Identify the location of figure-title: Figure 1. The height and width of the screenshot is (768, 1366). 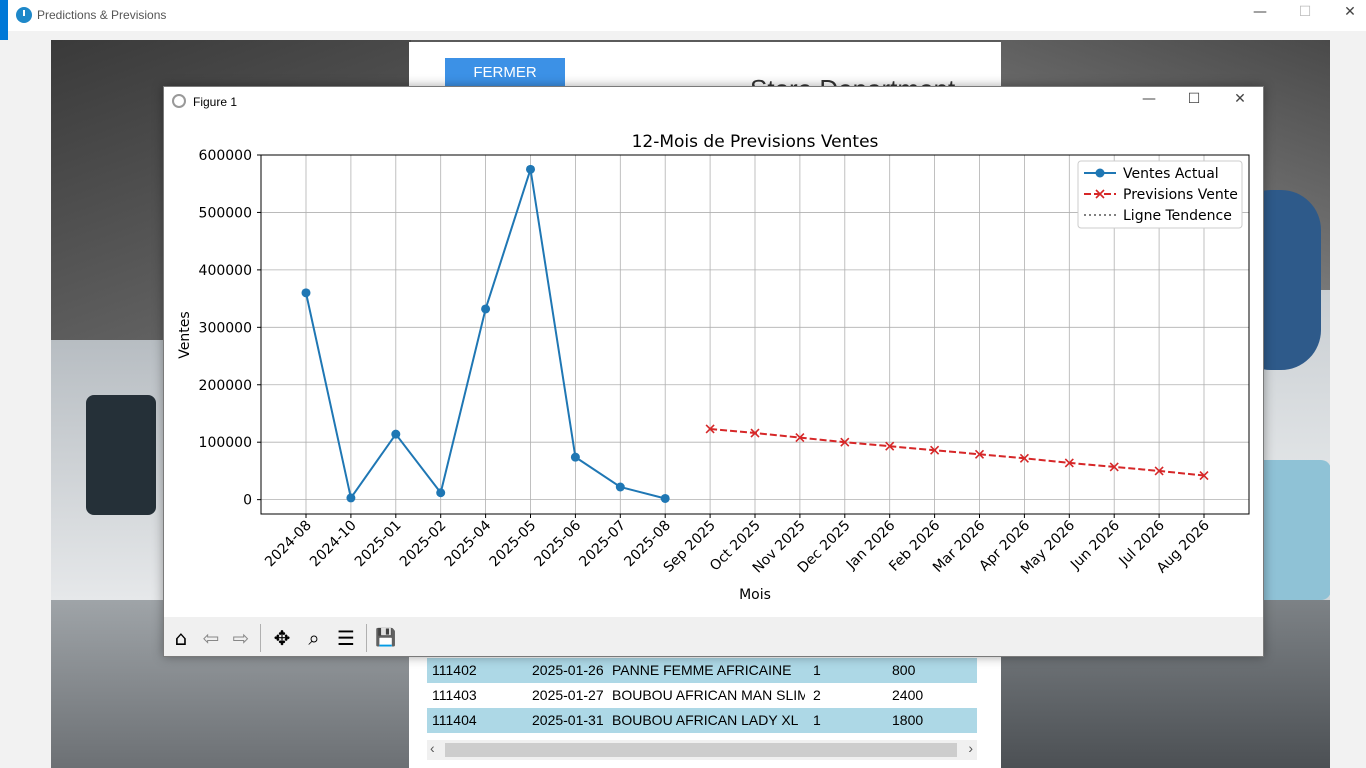
(215, 102).